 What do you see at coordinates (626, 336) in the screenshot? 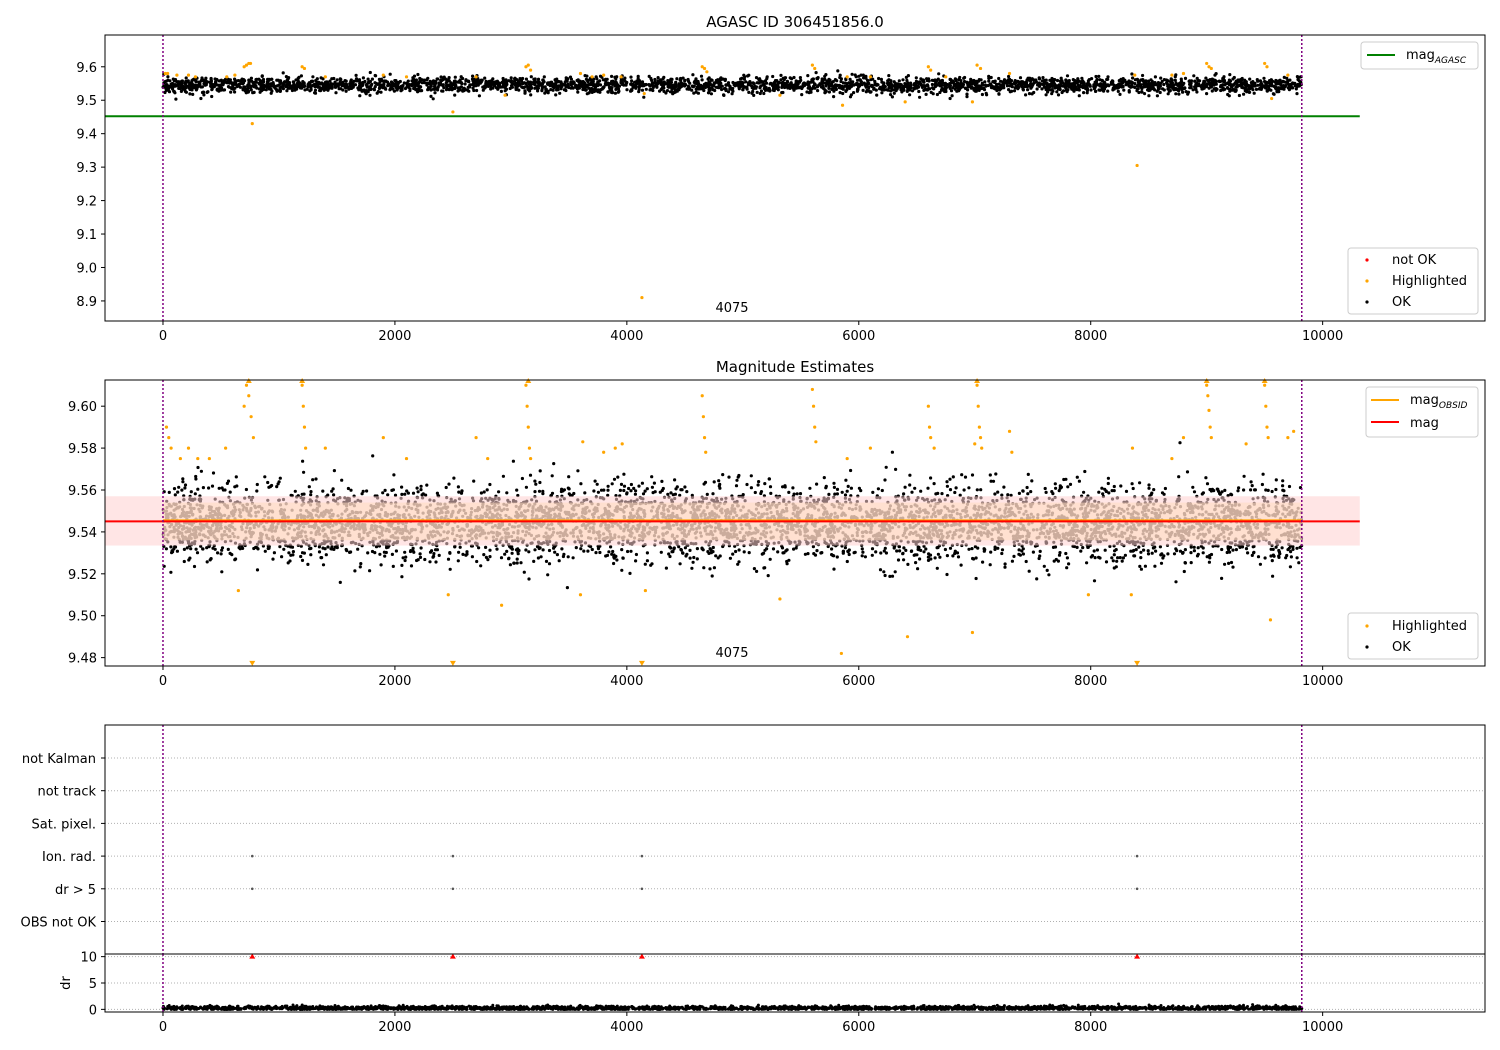
I see `x-tick-label: 4000` at bounding box center [626, 336].